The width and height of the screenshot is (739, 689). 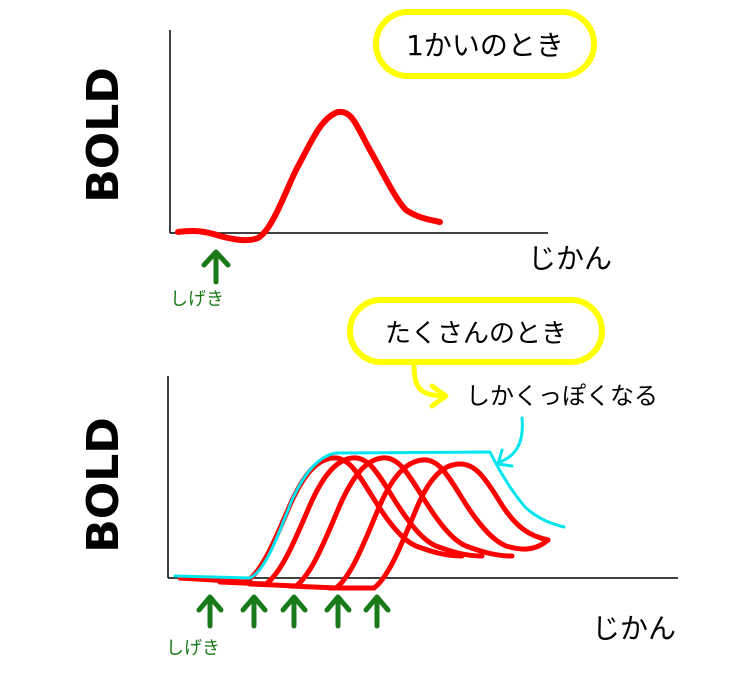 I want to click on bottom-callout-text: たくさんのとき, so click(x=476, y=334).